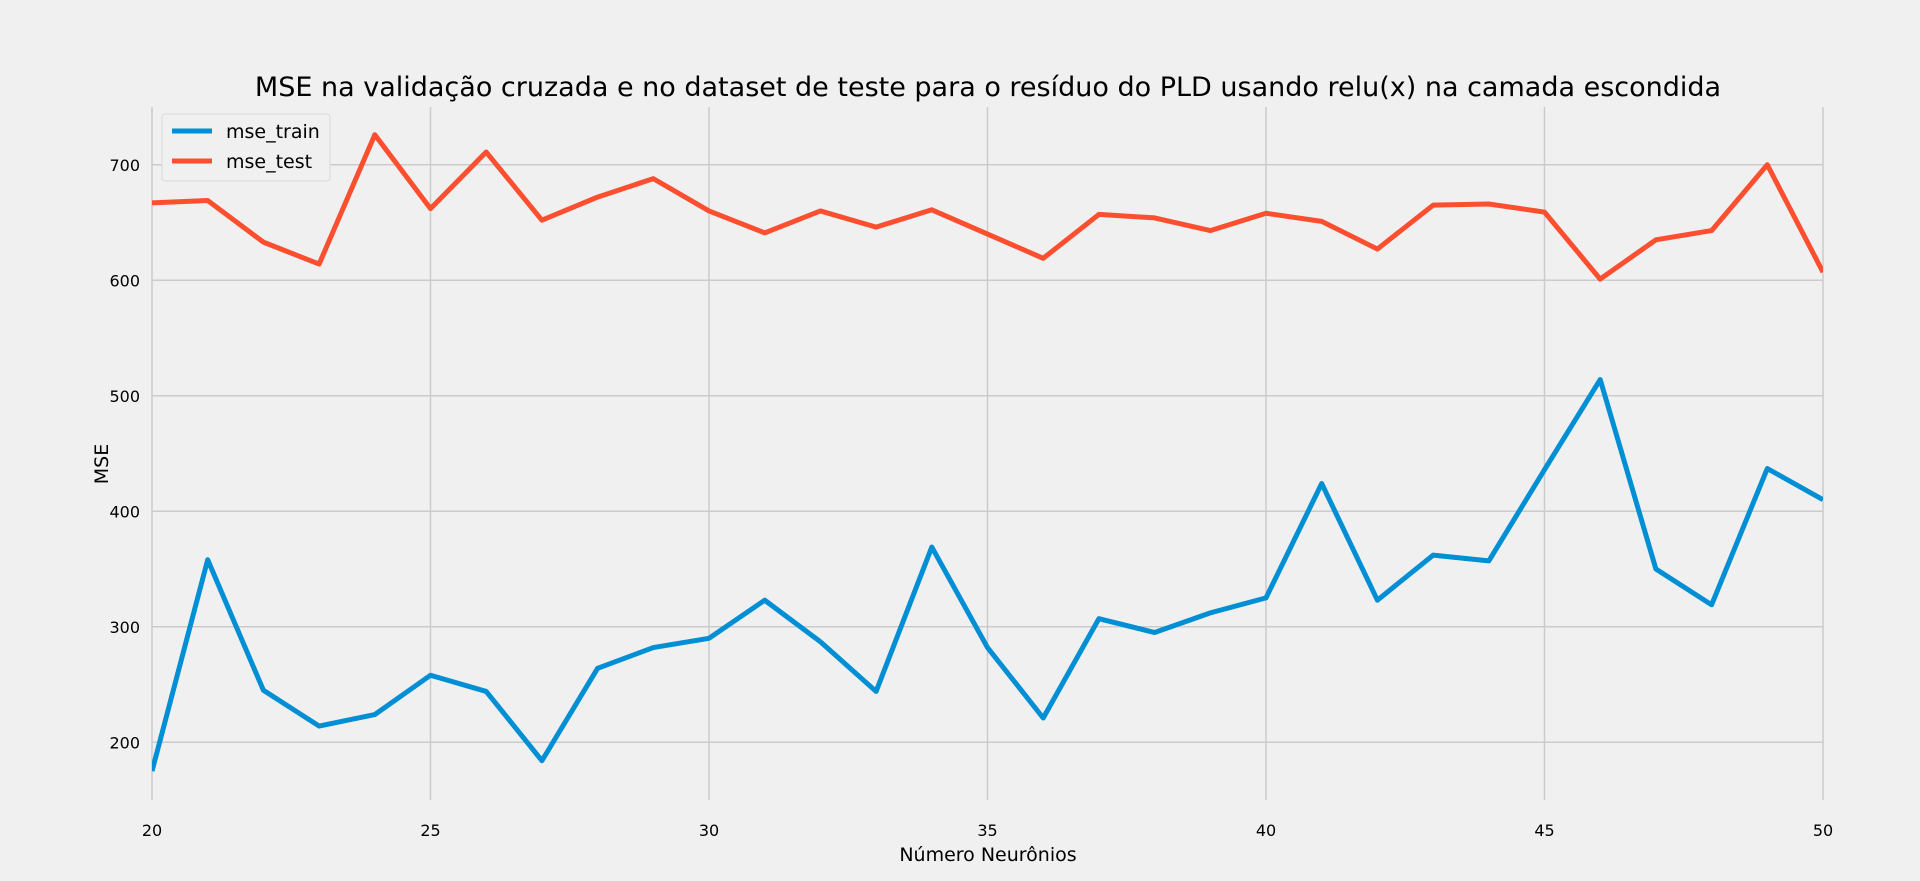  What do you see at coordinates (1544, 830) in the screenshot?
I see `x-tick-label: 45` at bounding box center [1544, 830].